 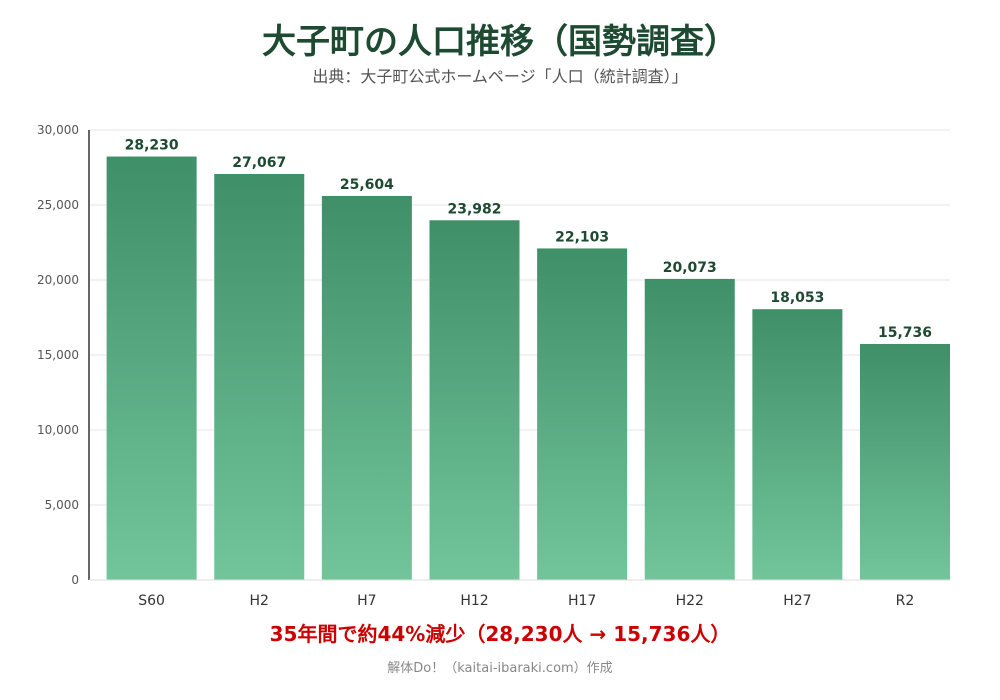 I want to click on x-tick-label: H27, so click(x=797, y=601).